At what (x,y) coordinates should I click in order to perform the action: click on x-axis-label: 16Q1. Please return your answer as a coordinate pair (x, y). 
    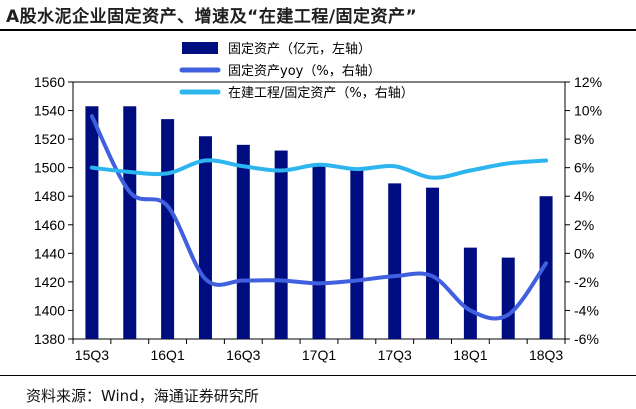
    Looking at the image, I should click on (167, 355).